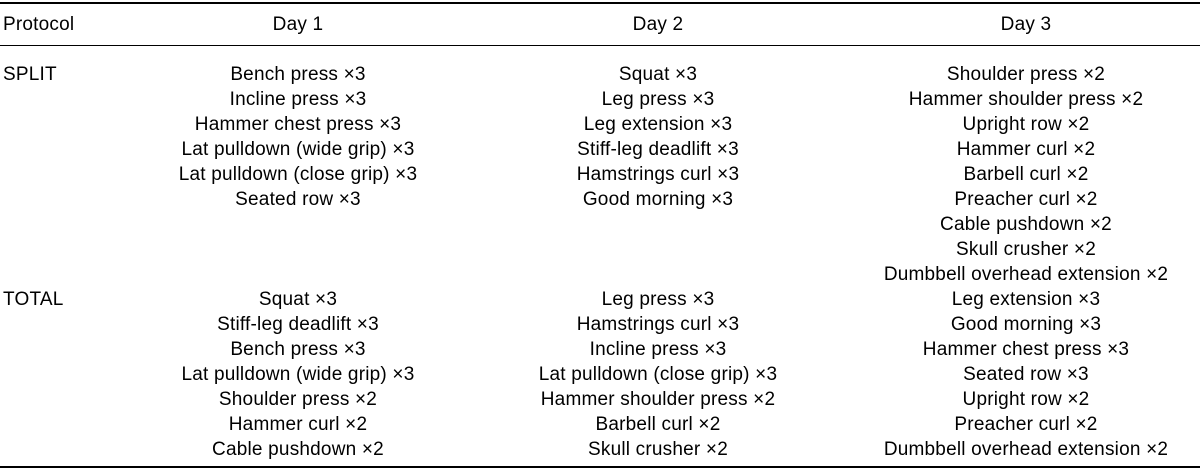  Describe the element at coordinates (1026, 24) in the screenshot. I see `column-header-day3: Day 3` at that location.